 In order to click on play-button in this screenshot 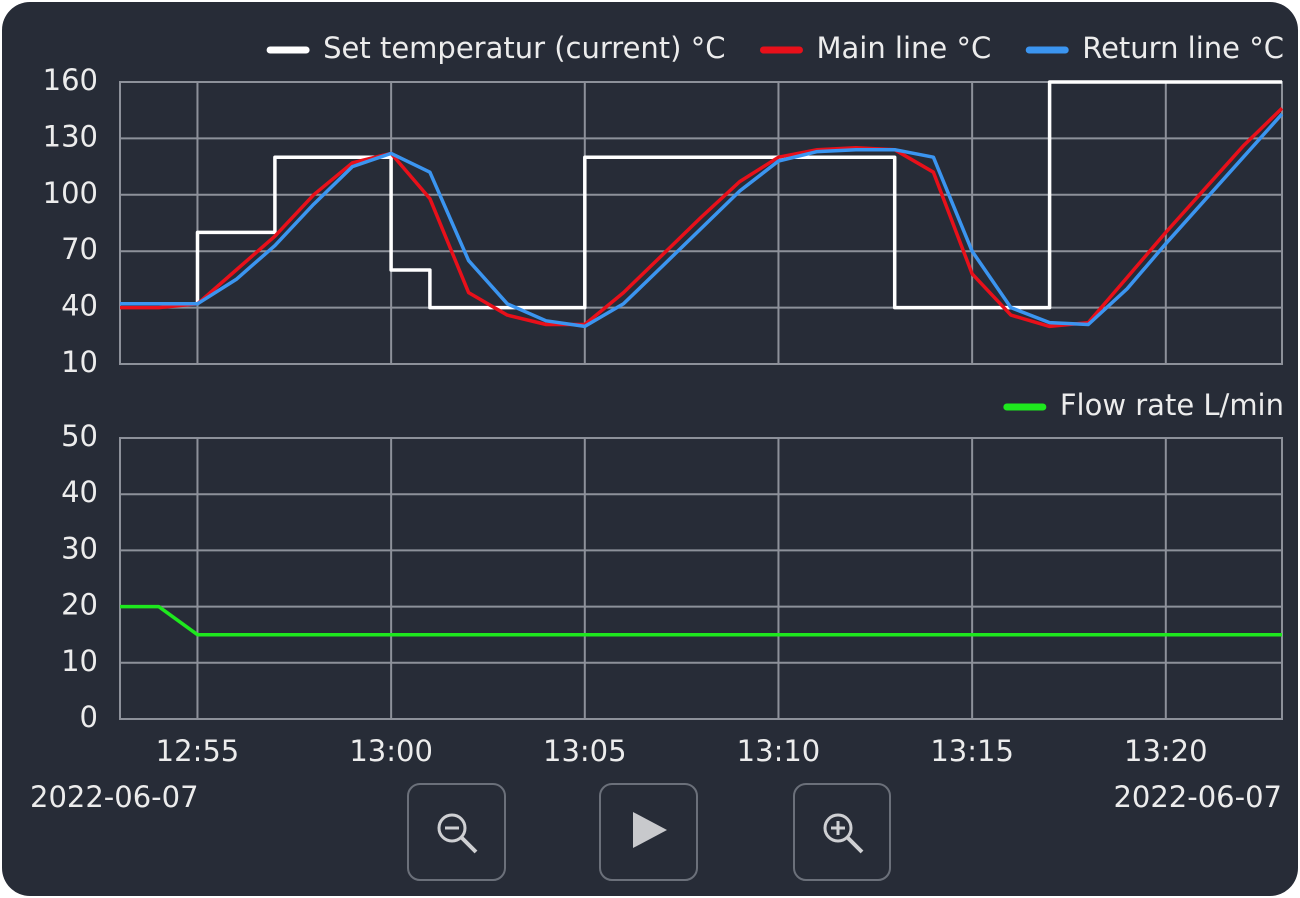, I will do `click(648, 832)`.